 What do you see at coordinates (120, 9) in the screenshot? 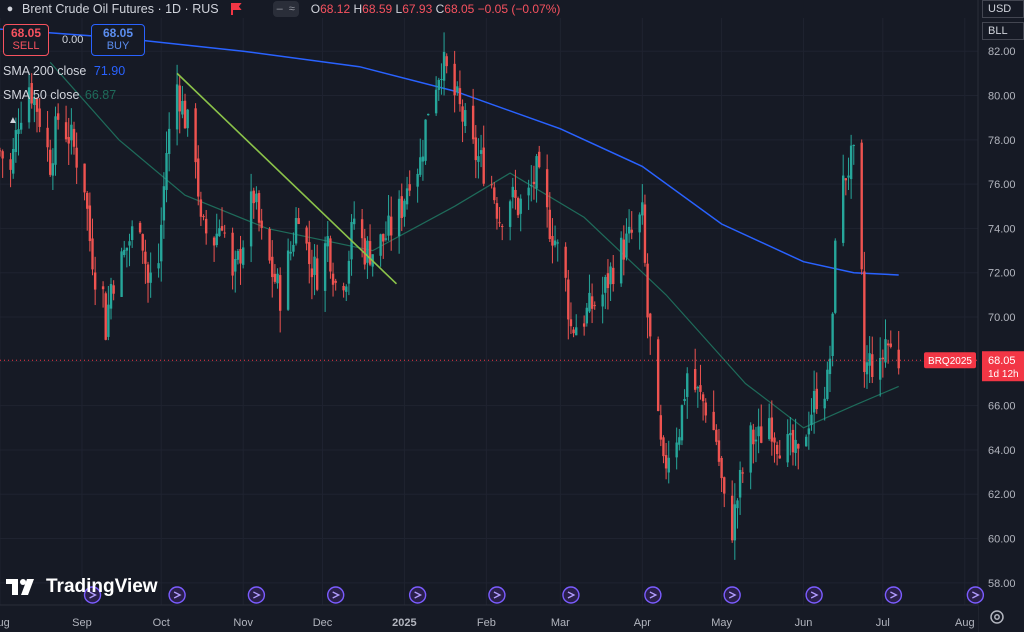
I see `symbol-title: Brent Crude Oil Futures · 1D · RUS` at bounding box center [120, 9].